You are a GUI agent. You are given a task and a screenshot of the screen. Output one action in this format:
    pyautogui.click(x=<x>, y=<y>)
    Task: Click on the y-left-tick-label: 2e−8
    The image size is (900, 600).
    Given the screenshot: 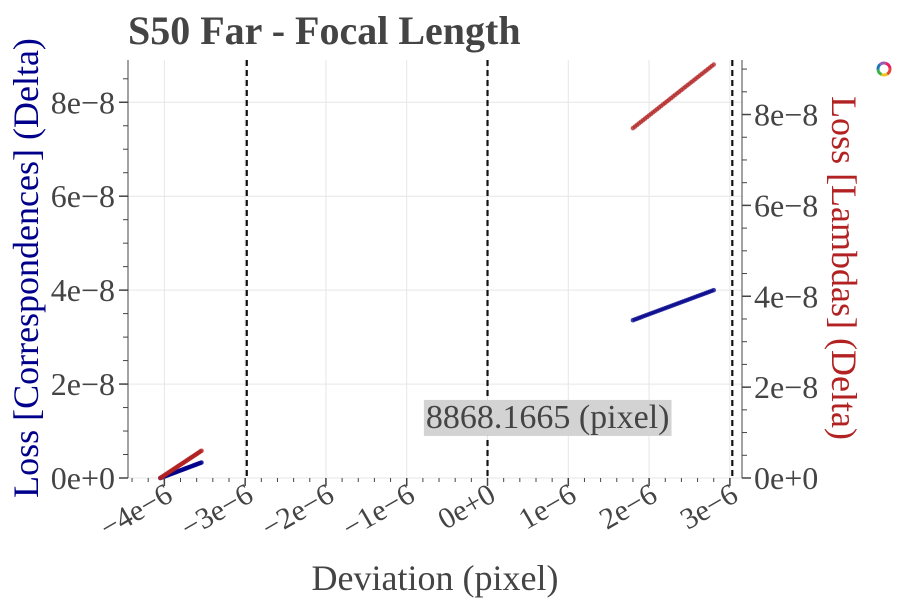 What is the action you would take?
    pyautogui.click(x=83, y=384)
    